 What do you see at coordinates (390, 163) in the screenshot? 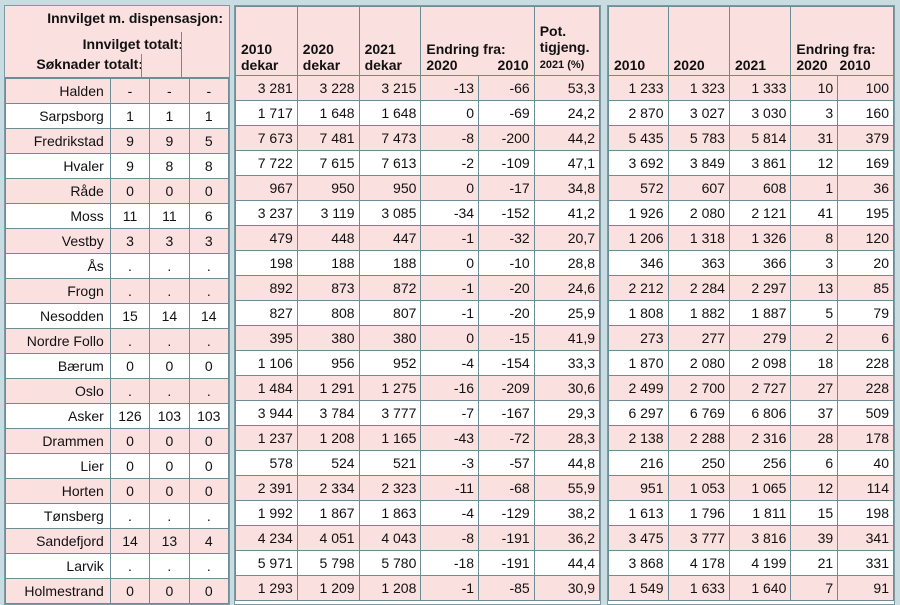
I see `area-2021: 7 613` at bounding box center [390, 163].